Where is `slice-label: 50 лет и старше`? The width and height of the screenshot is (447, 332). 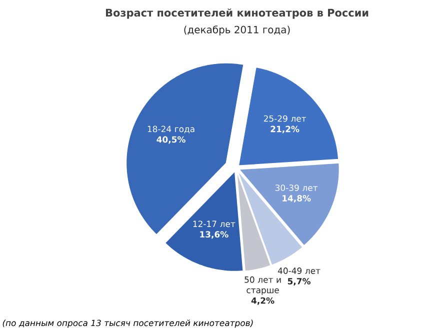
slice-label: 50 лет и старше is located at coordinates (262, 285).